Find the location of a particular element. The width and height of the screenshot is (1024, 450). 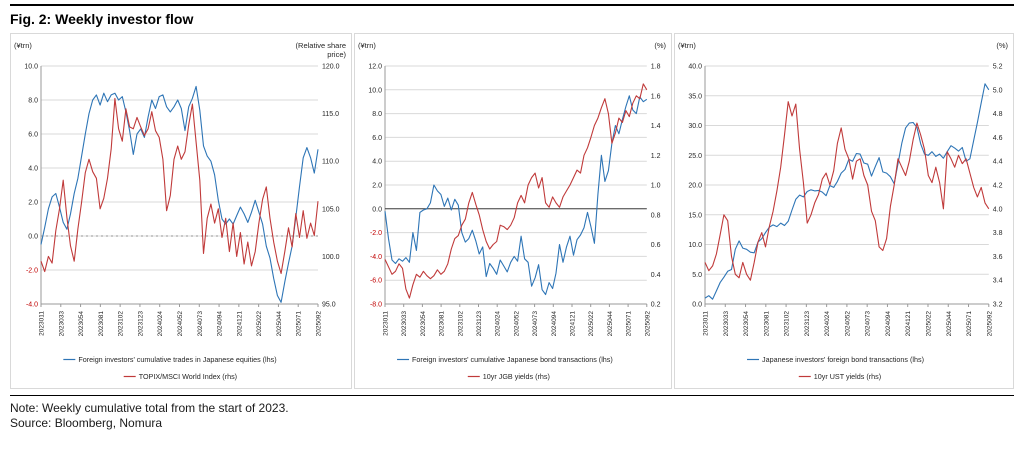

right-axis-tick-label: 0.4 is located at coordinates (656, 275).